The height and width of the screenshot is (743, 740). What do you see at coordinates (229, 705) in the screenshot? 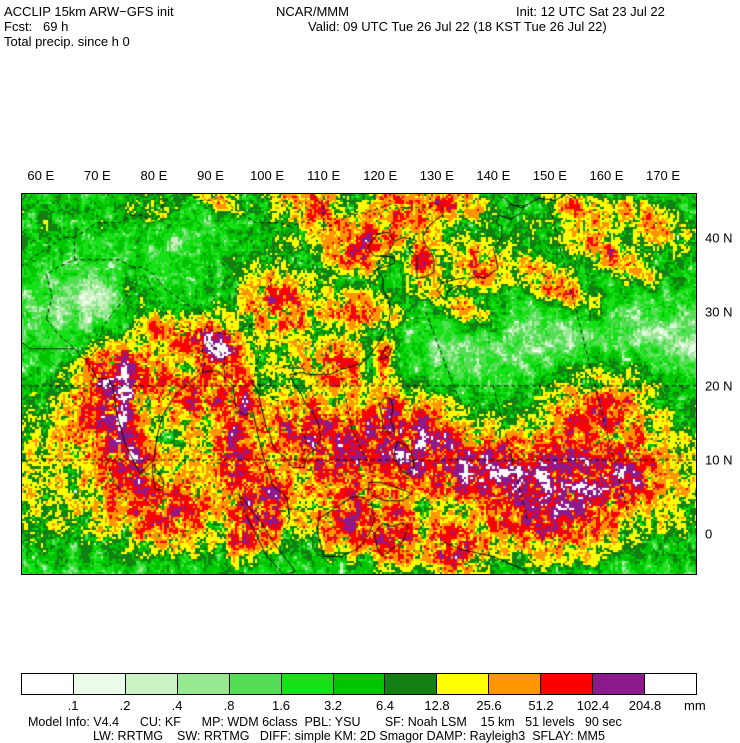
I see `color-tick-.8: .8` at bounding box center [229, 705].